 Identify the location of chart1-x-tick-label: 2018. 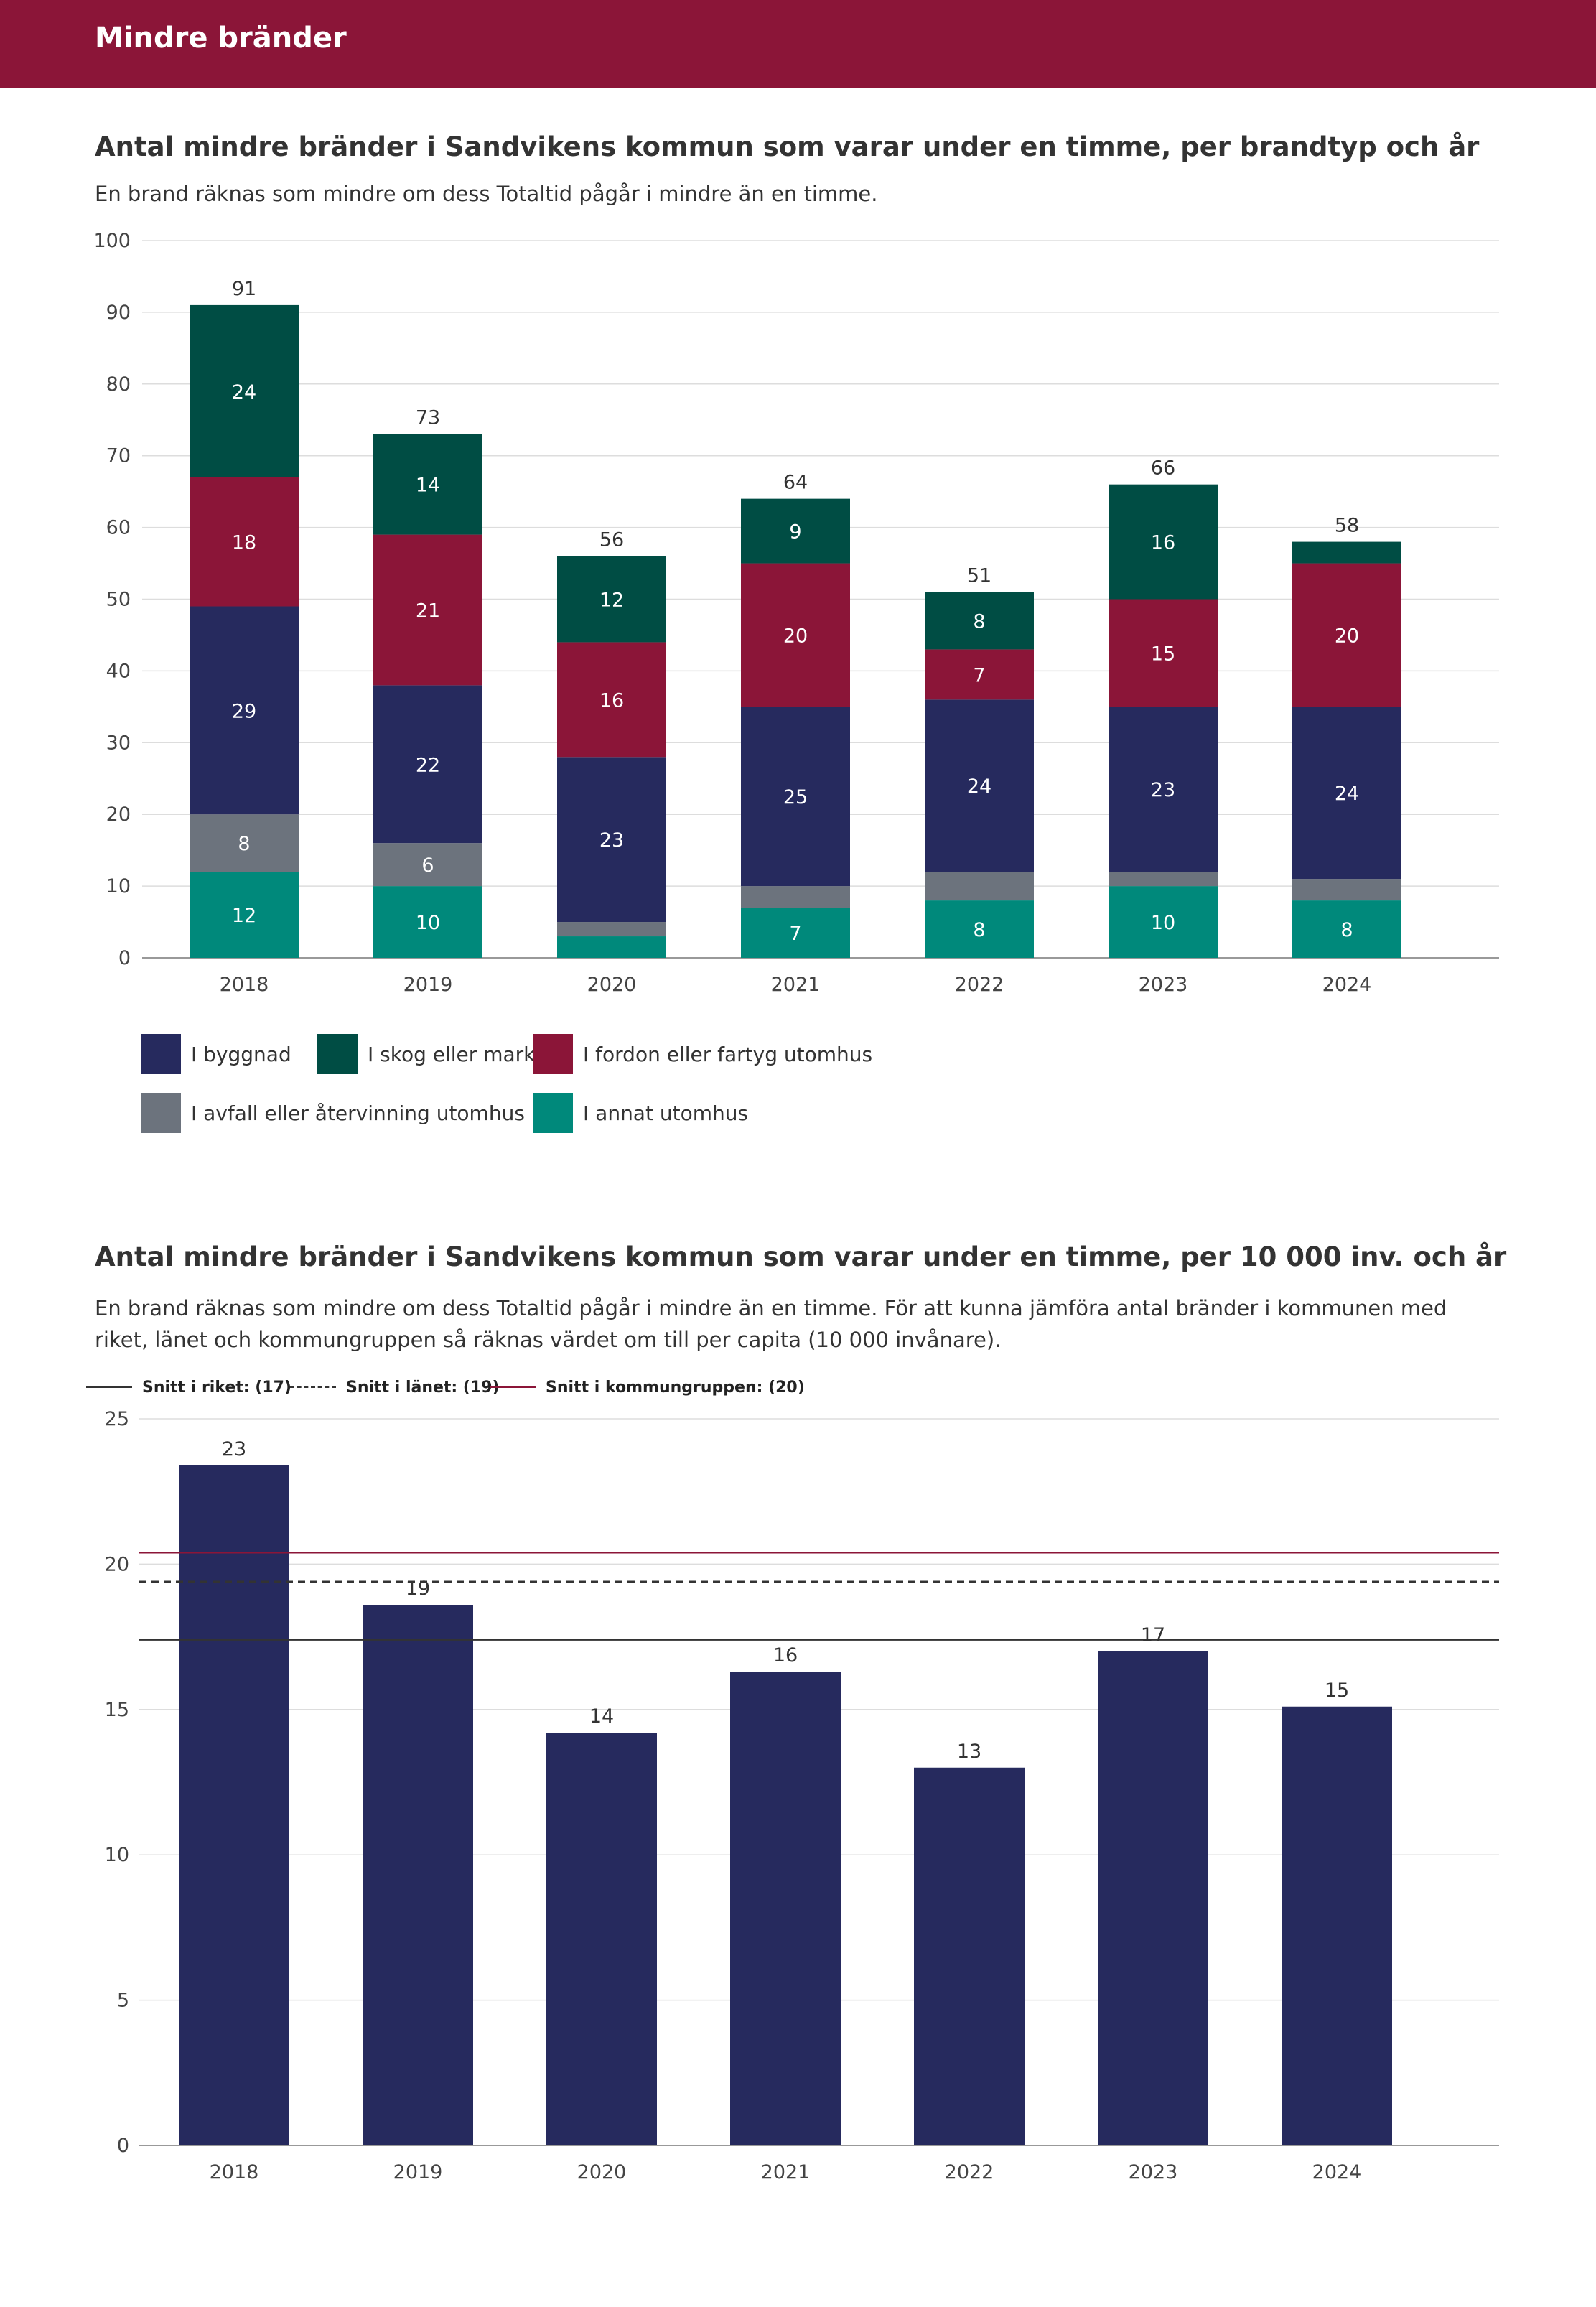
(244, 985).